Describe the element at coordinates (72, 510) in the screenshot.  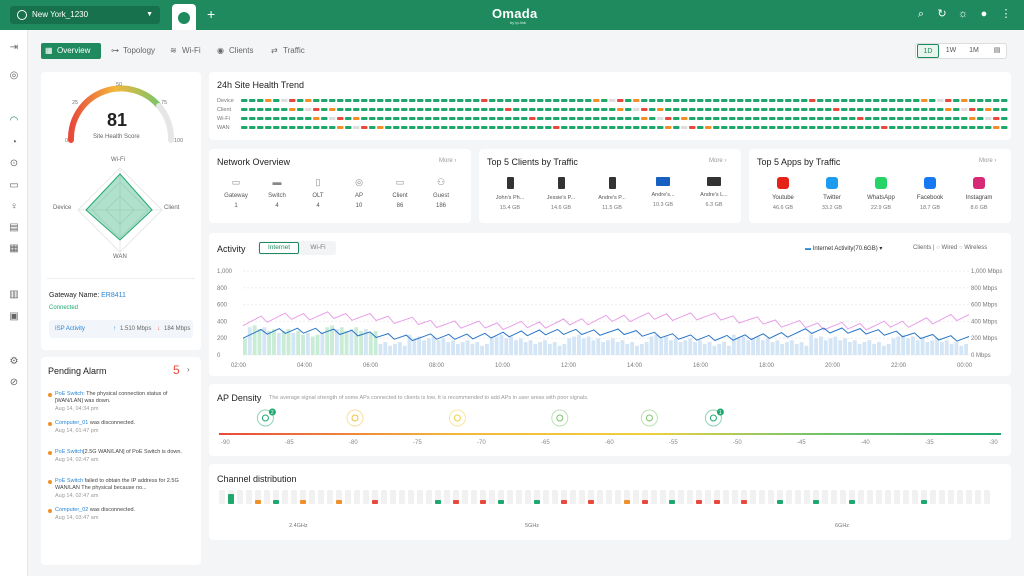
I see `alarm-link: Computer_02` at that location.